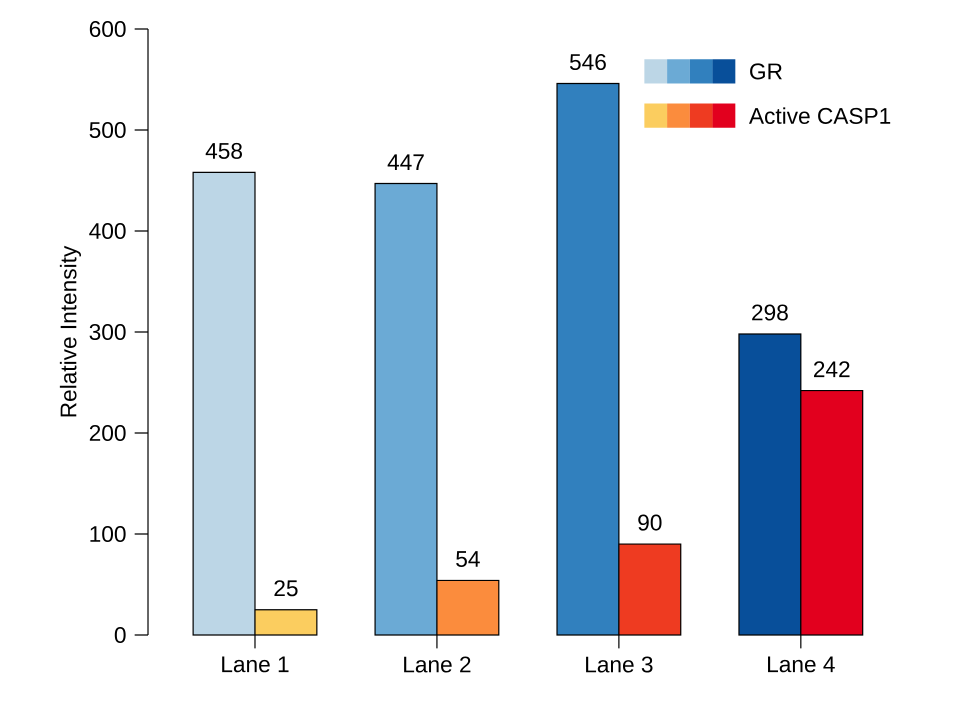  Describe the element at coordinates (108, 433) in the screenshot. I see `y-tick-label: 200` at that location.